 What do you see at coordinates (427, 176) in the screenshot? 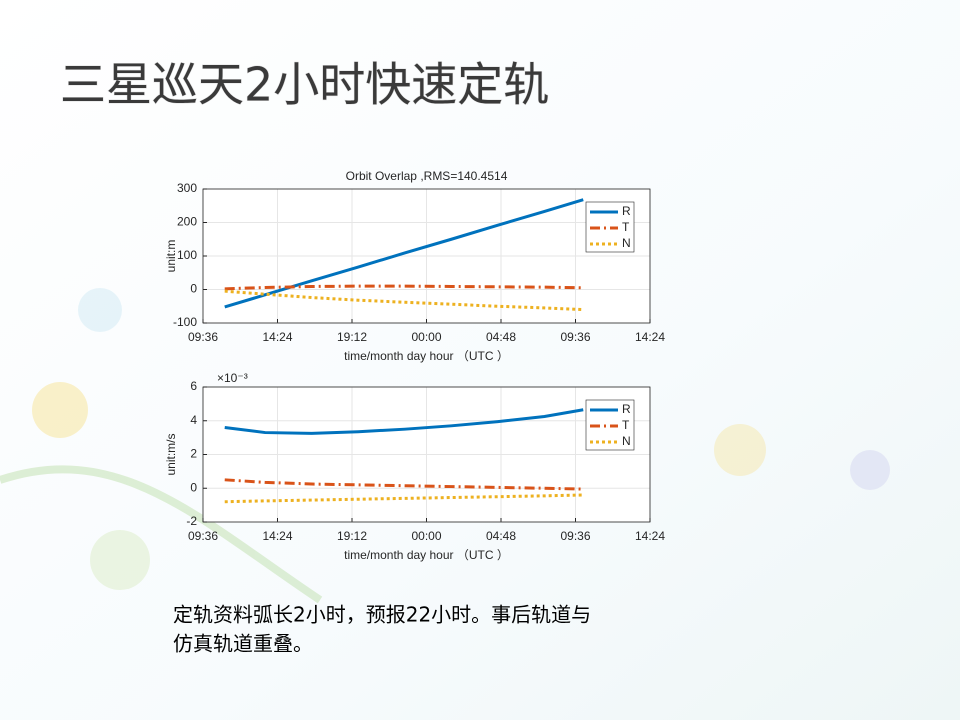
I see `chart-title: Orbit Overlap ,RMS=140.4514` at bounding box center [427, 176].